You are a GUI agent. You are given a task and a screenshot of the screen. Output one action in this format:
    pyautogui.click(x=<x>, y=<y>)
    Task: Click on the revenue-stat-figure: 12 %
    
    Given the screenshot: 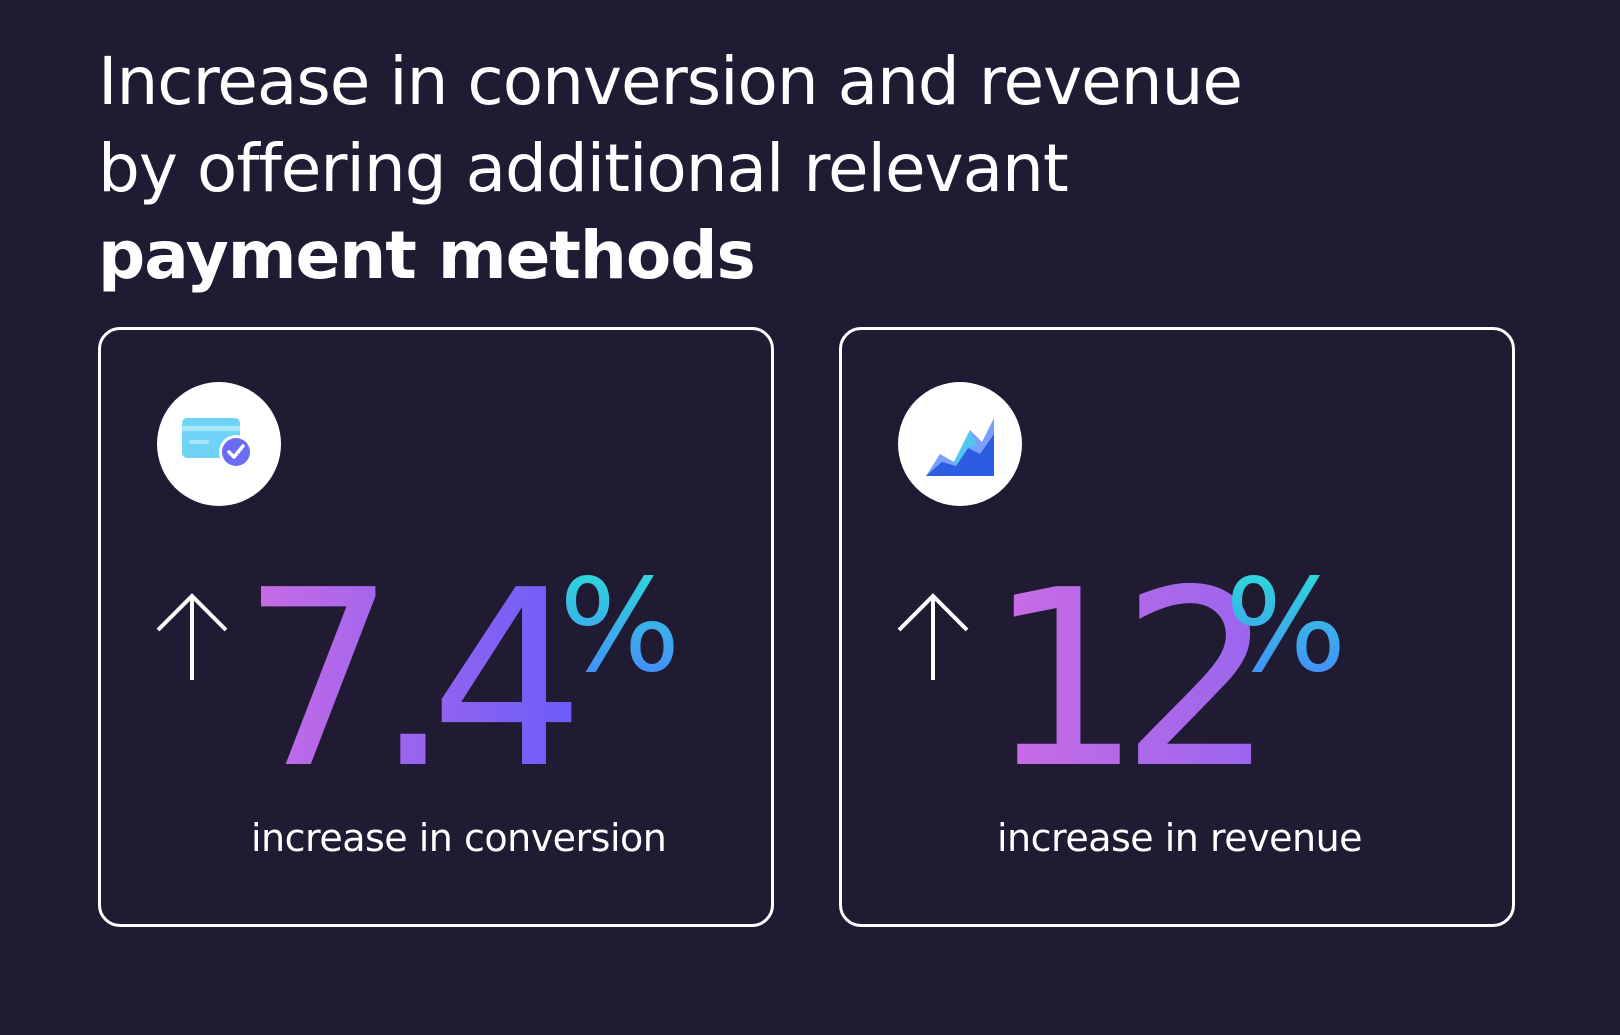 What is the action you would take?
    pyautogui.click(x=1167, y=675)
    